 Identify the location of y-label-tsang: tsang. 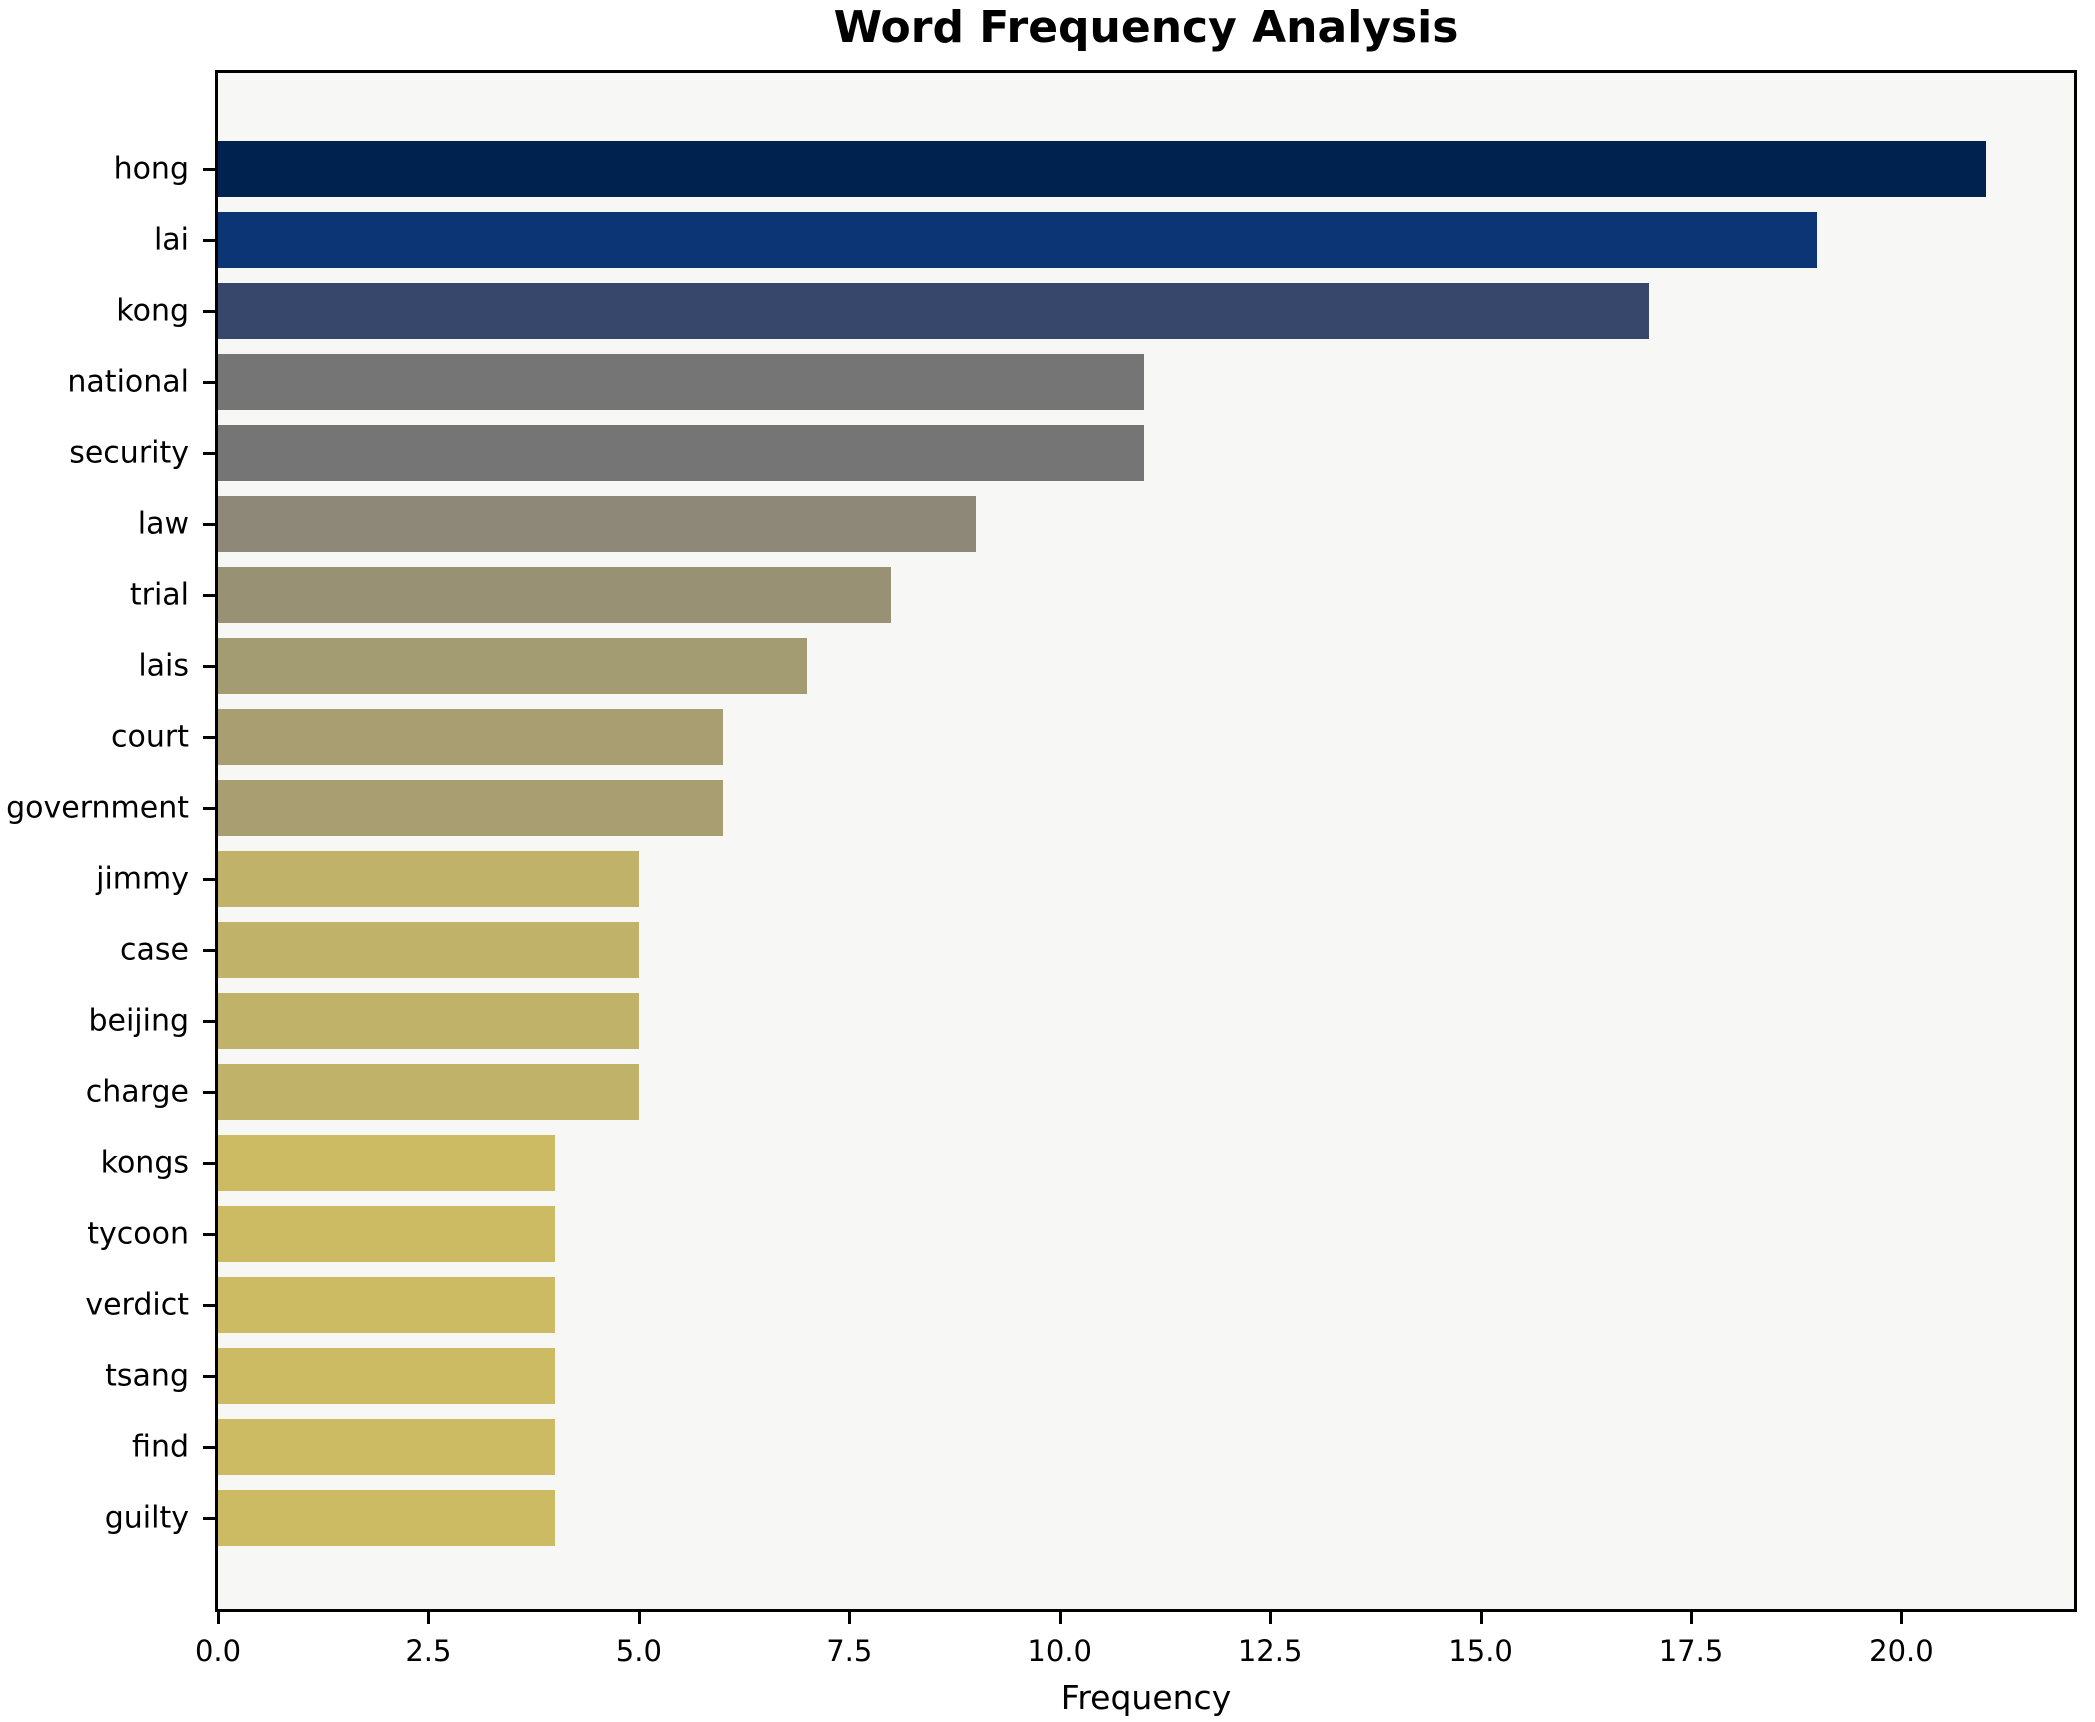
(147, 1376).